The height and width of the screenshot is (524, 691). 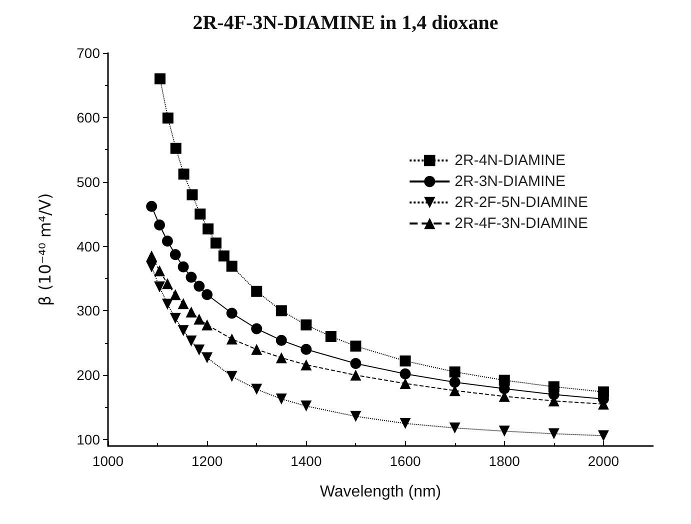 What do you see at coordinates (88, 182) in the screenshot?
I see `y-tick-label: 500` at bounding box center [88, 182].